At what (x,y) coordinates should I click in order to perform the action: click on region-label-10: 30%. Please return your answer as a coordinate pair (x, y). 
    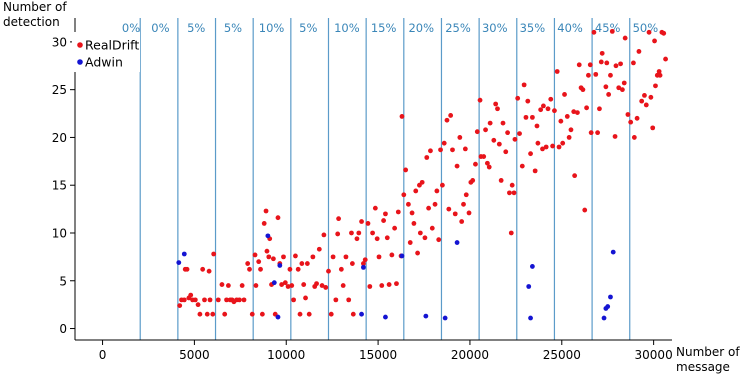
    Looking at the image, I should click on (495, 28).